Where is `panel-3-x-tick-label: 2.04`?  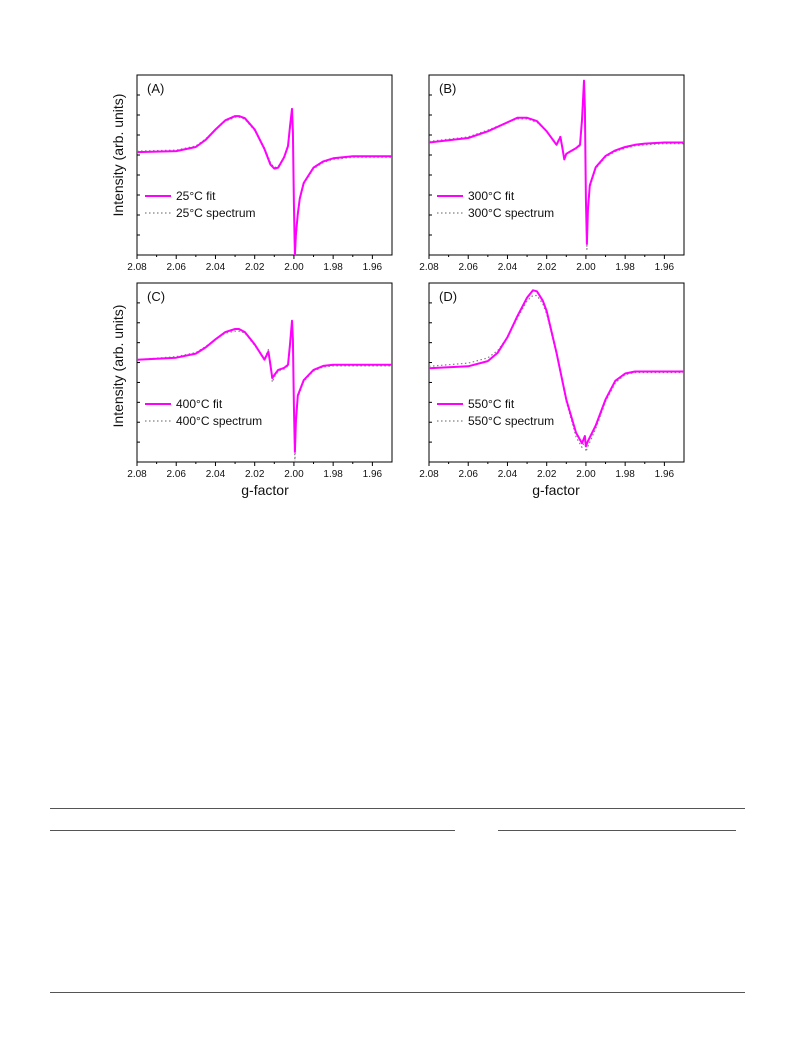
panel-3-x-tick-label: 2.04 is located at coordinates (216, 474).